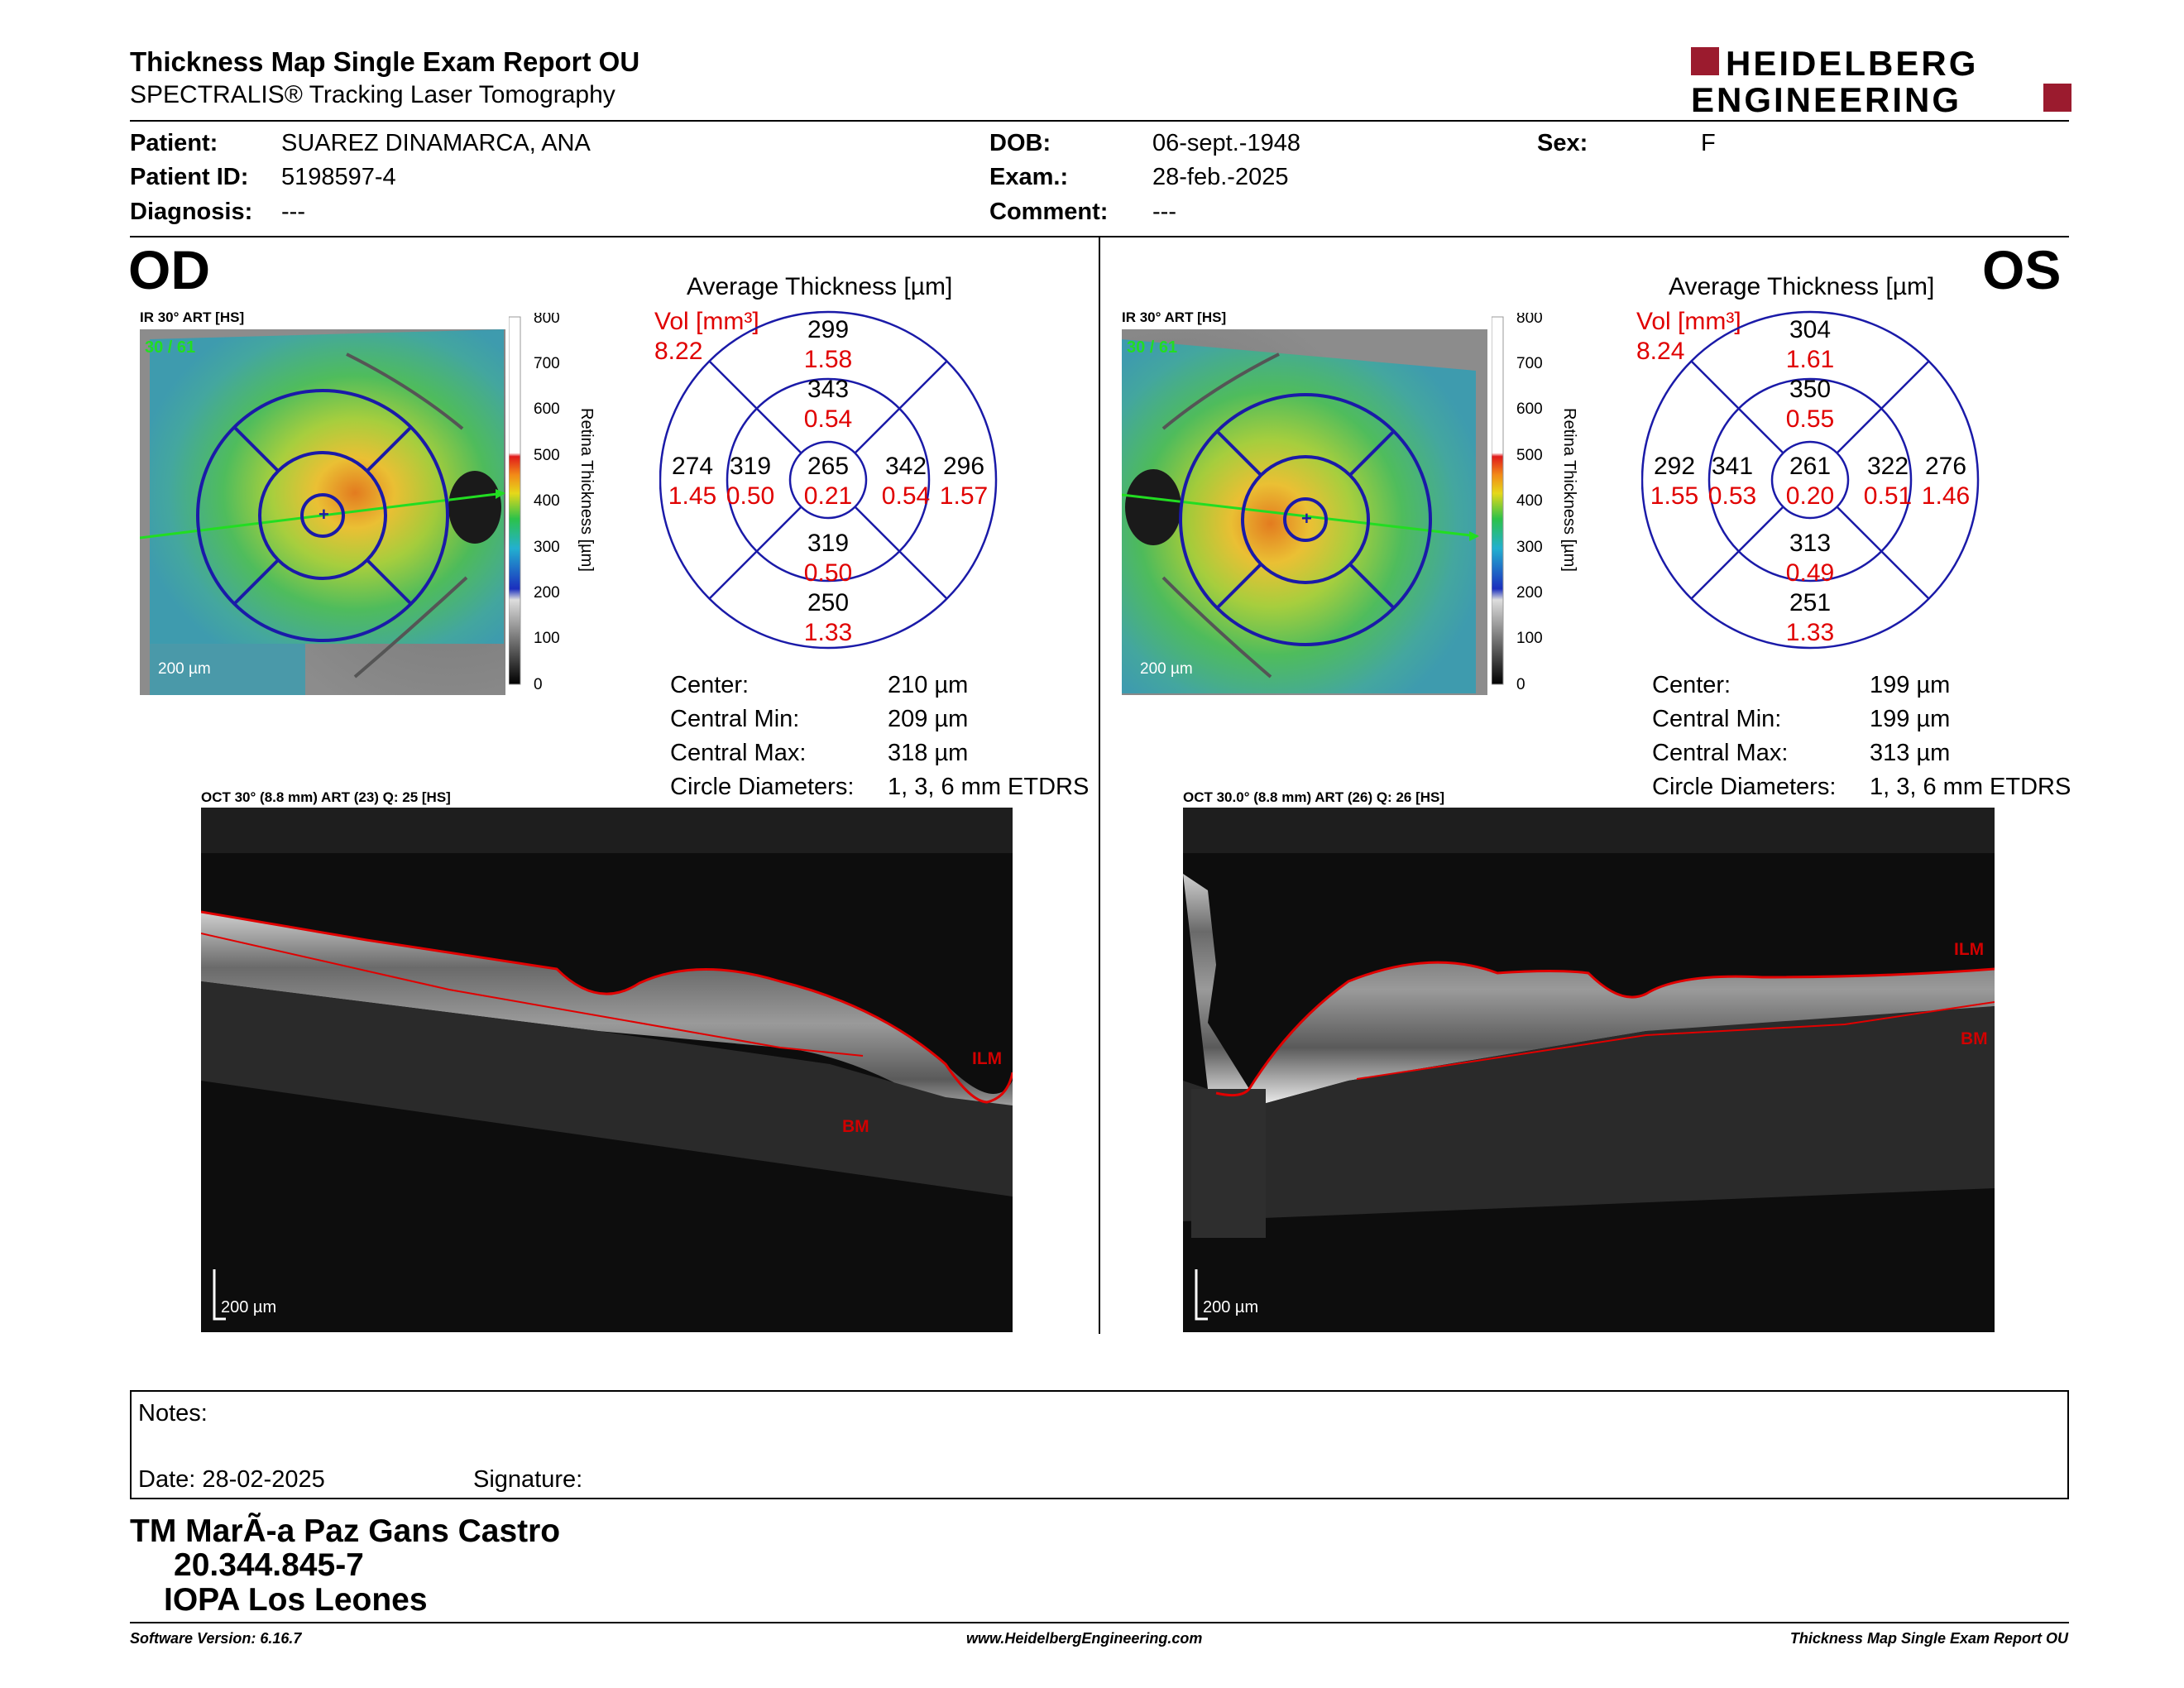 This screenshot has width=2184, height=1688. Describe the element at coordinates (828, 419) in the screenshot. I see `od-top-inner-vol: 0.54` at that location.